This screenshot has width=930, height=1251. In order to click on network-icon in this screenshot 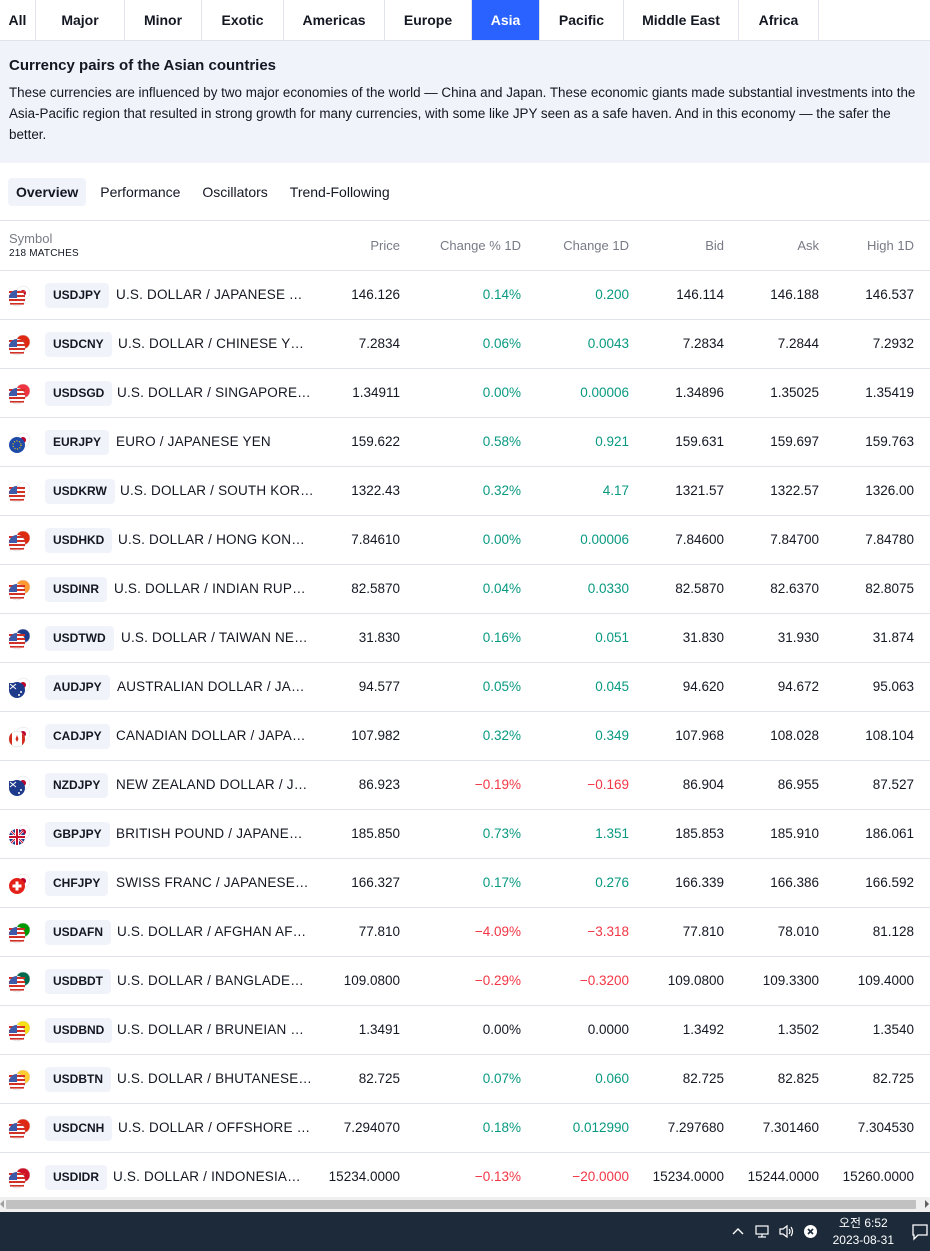, I will do `click(763, 1231)`.